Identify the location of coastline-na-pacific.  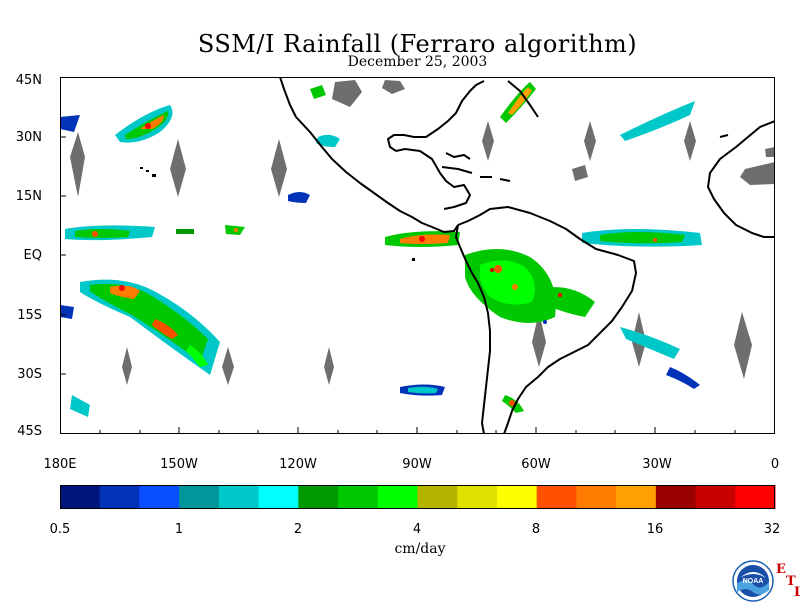
(369, 155).